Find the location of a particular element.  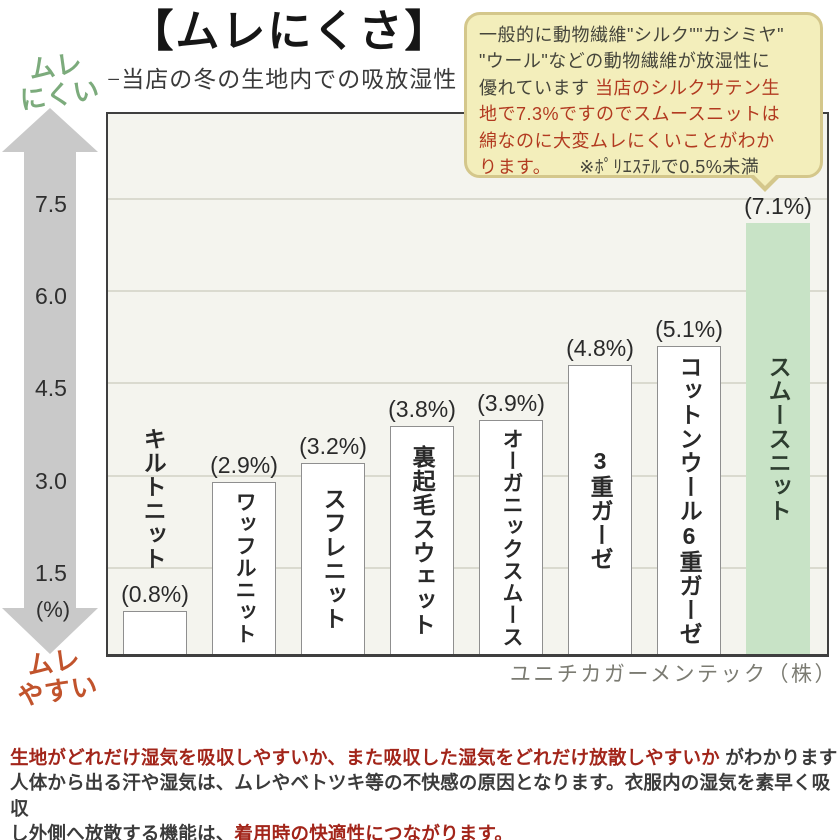

chart-title: 【ムレにくさ】 is located at coordinates (290, 31).